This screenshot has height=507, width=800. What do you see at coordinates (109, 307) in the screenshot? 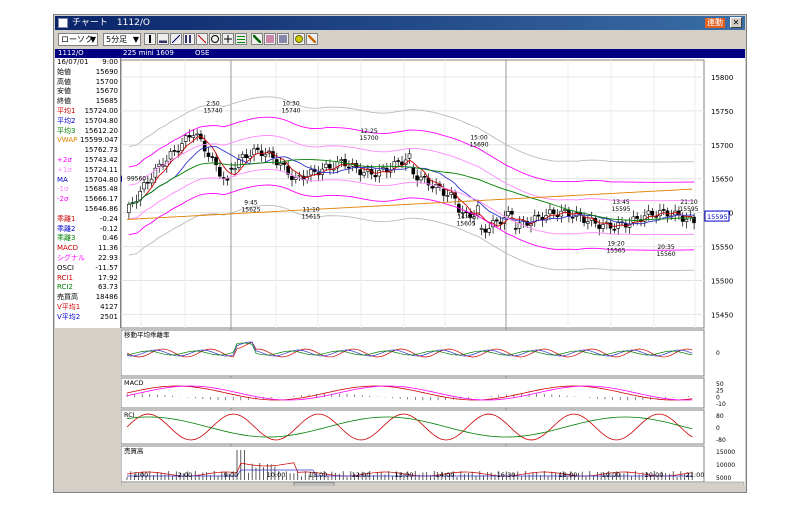
I see `panel-value: 4127` at bounding box center [109, 307].